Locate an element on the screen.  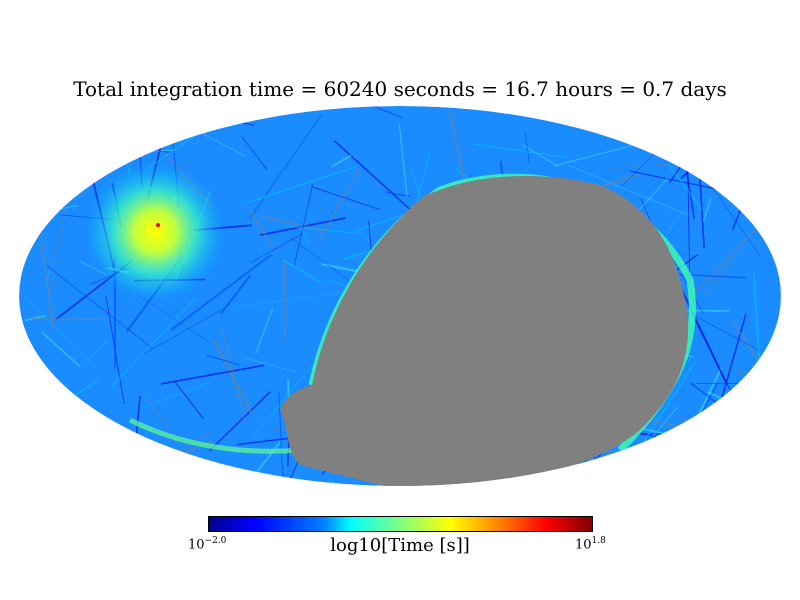
hotspot-peak is located at coordinates (158, 225).